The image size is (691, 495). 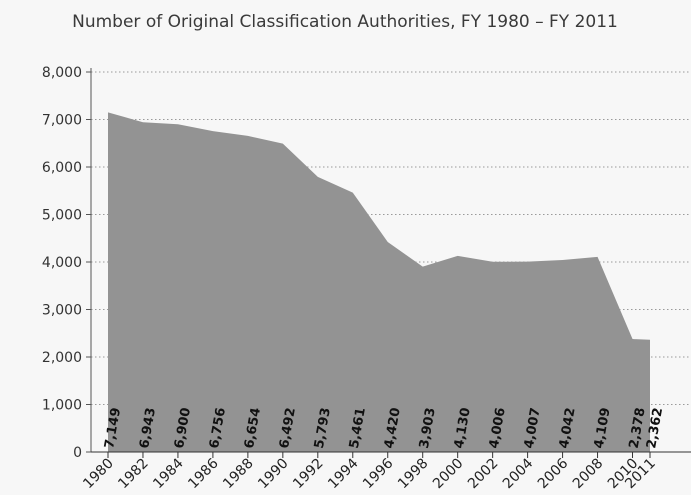 What do you see at coordinates (655, 428) in the screenshot?
I see `data-label: 2,362` at bounding box center [655, 428].